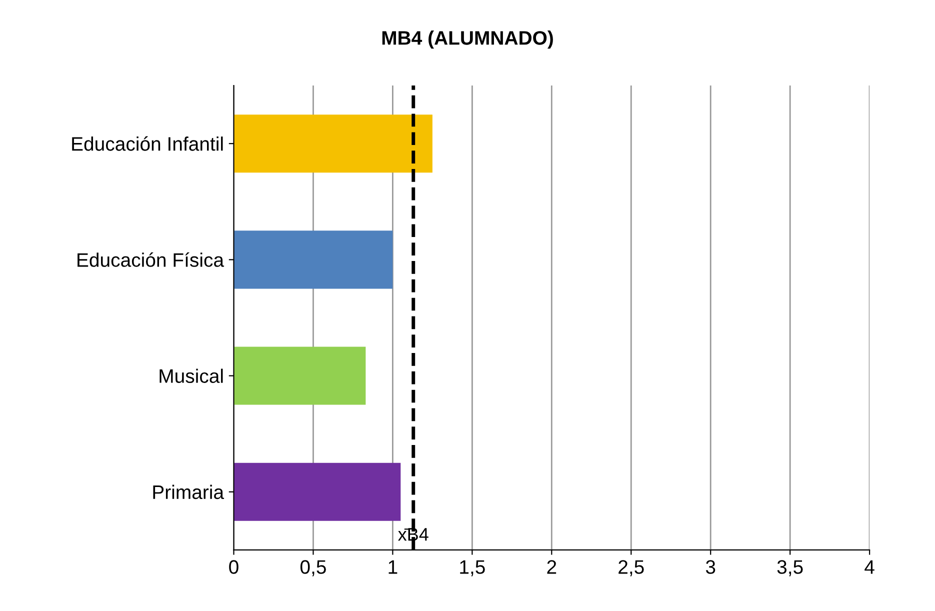 The width and height of the screenshot is (935, 611). I want to click on x-tick-label: 1, so click(393, 567).